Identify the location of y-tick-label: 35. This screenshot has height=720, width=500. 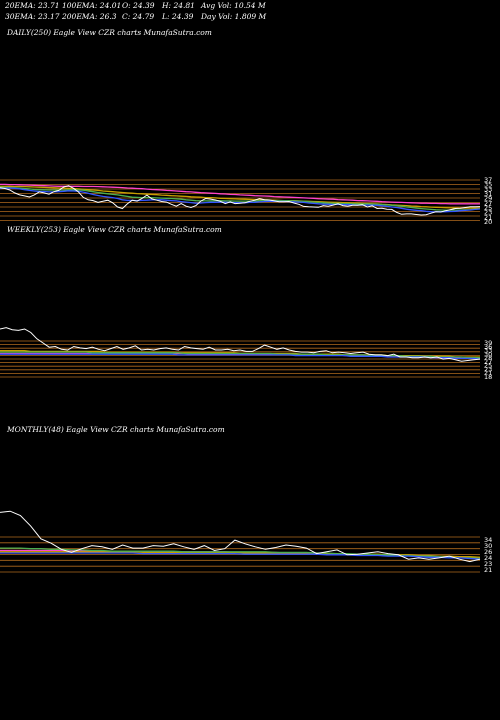
(488, 185).